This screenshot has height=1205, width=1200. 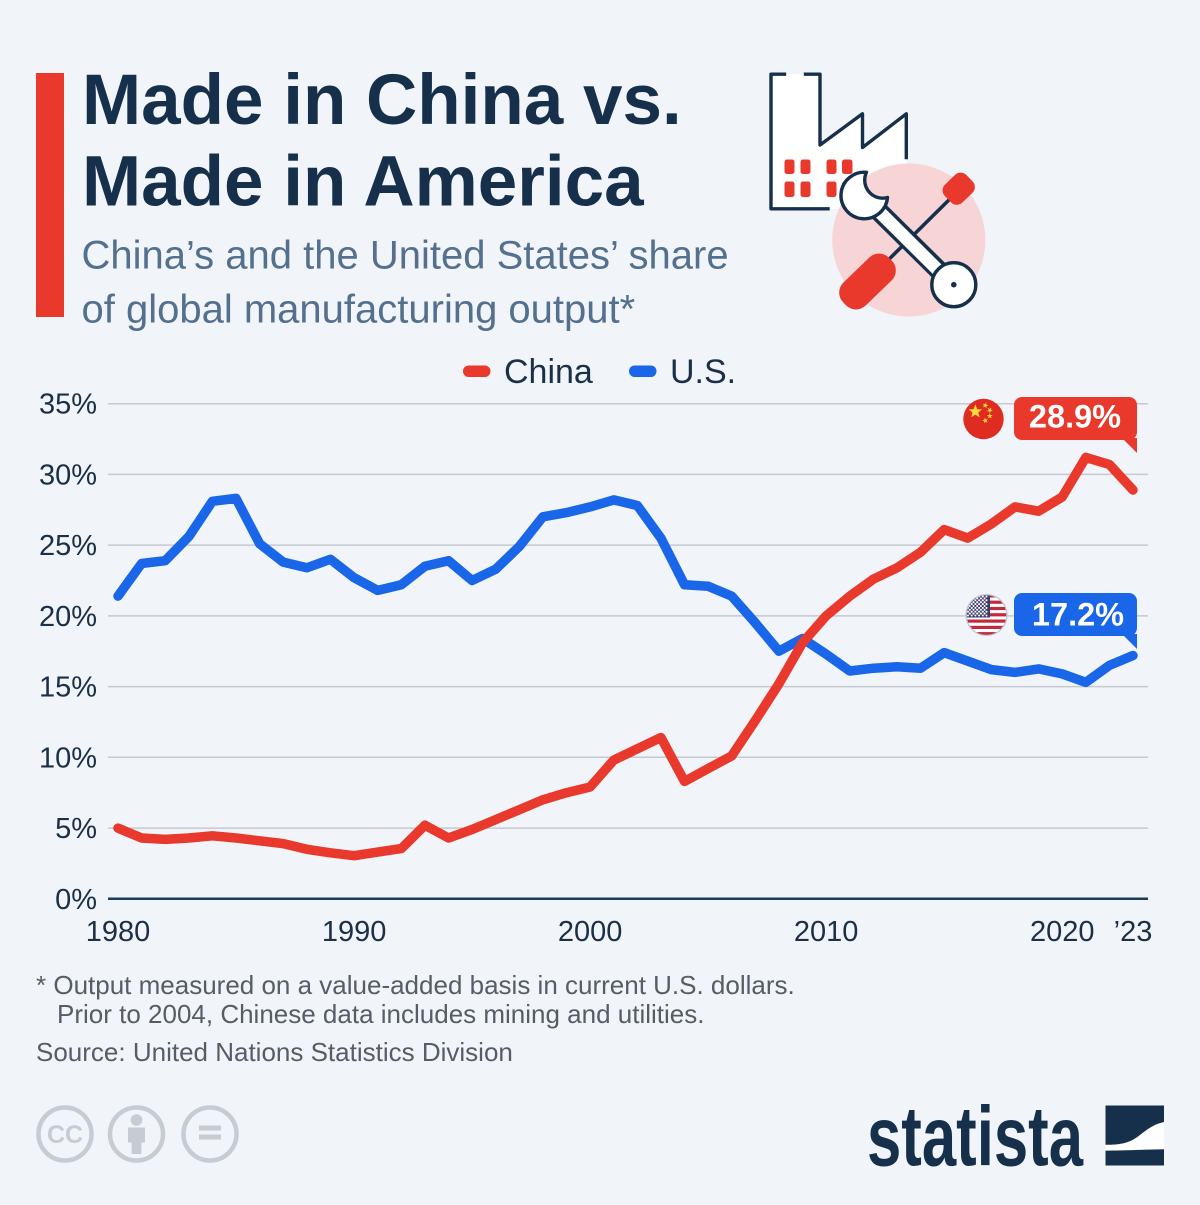 What do you see at coordinates (382, 100) in the screenshot?
I see `svg-text: Made in China vs.` at bounding box center [382, 100].